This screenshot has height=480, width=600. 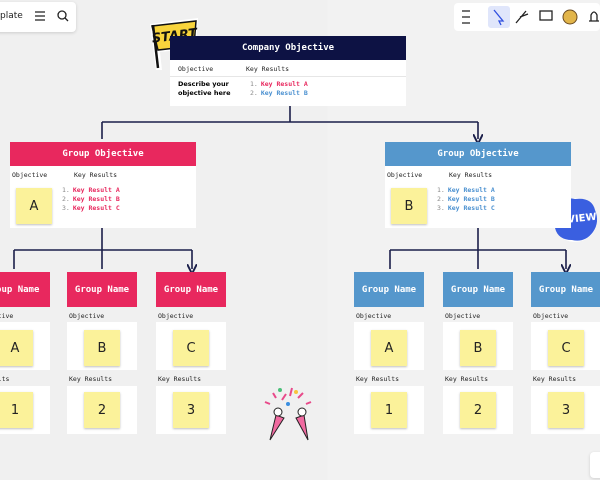 What do you see at coordinates (595, 465) in the screenshot?
I see `zoom-control` at bounding box center [595, 465].